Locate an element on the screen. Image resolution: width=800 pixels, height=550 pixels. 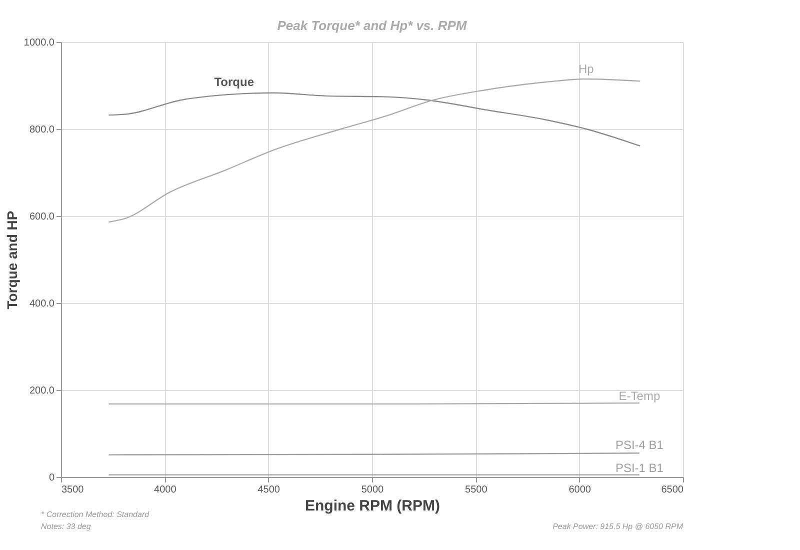
series-label: PSI-1 B1 is located at coordinates (639, 467).